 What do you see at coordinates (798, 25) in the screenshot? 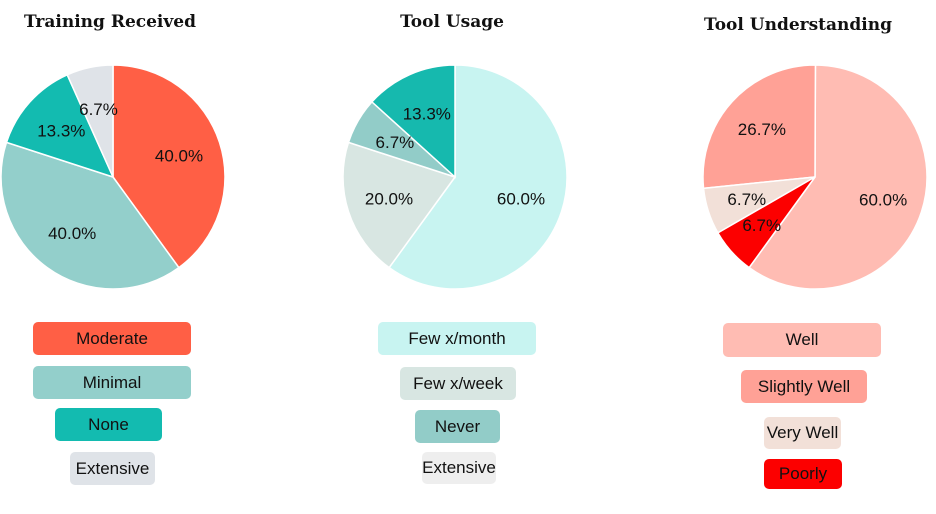
I see `chart-title: Tool Understanding` at bounding box center [798, 25].